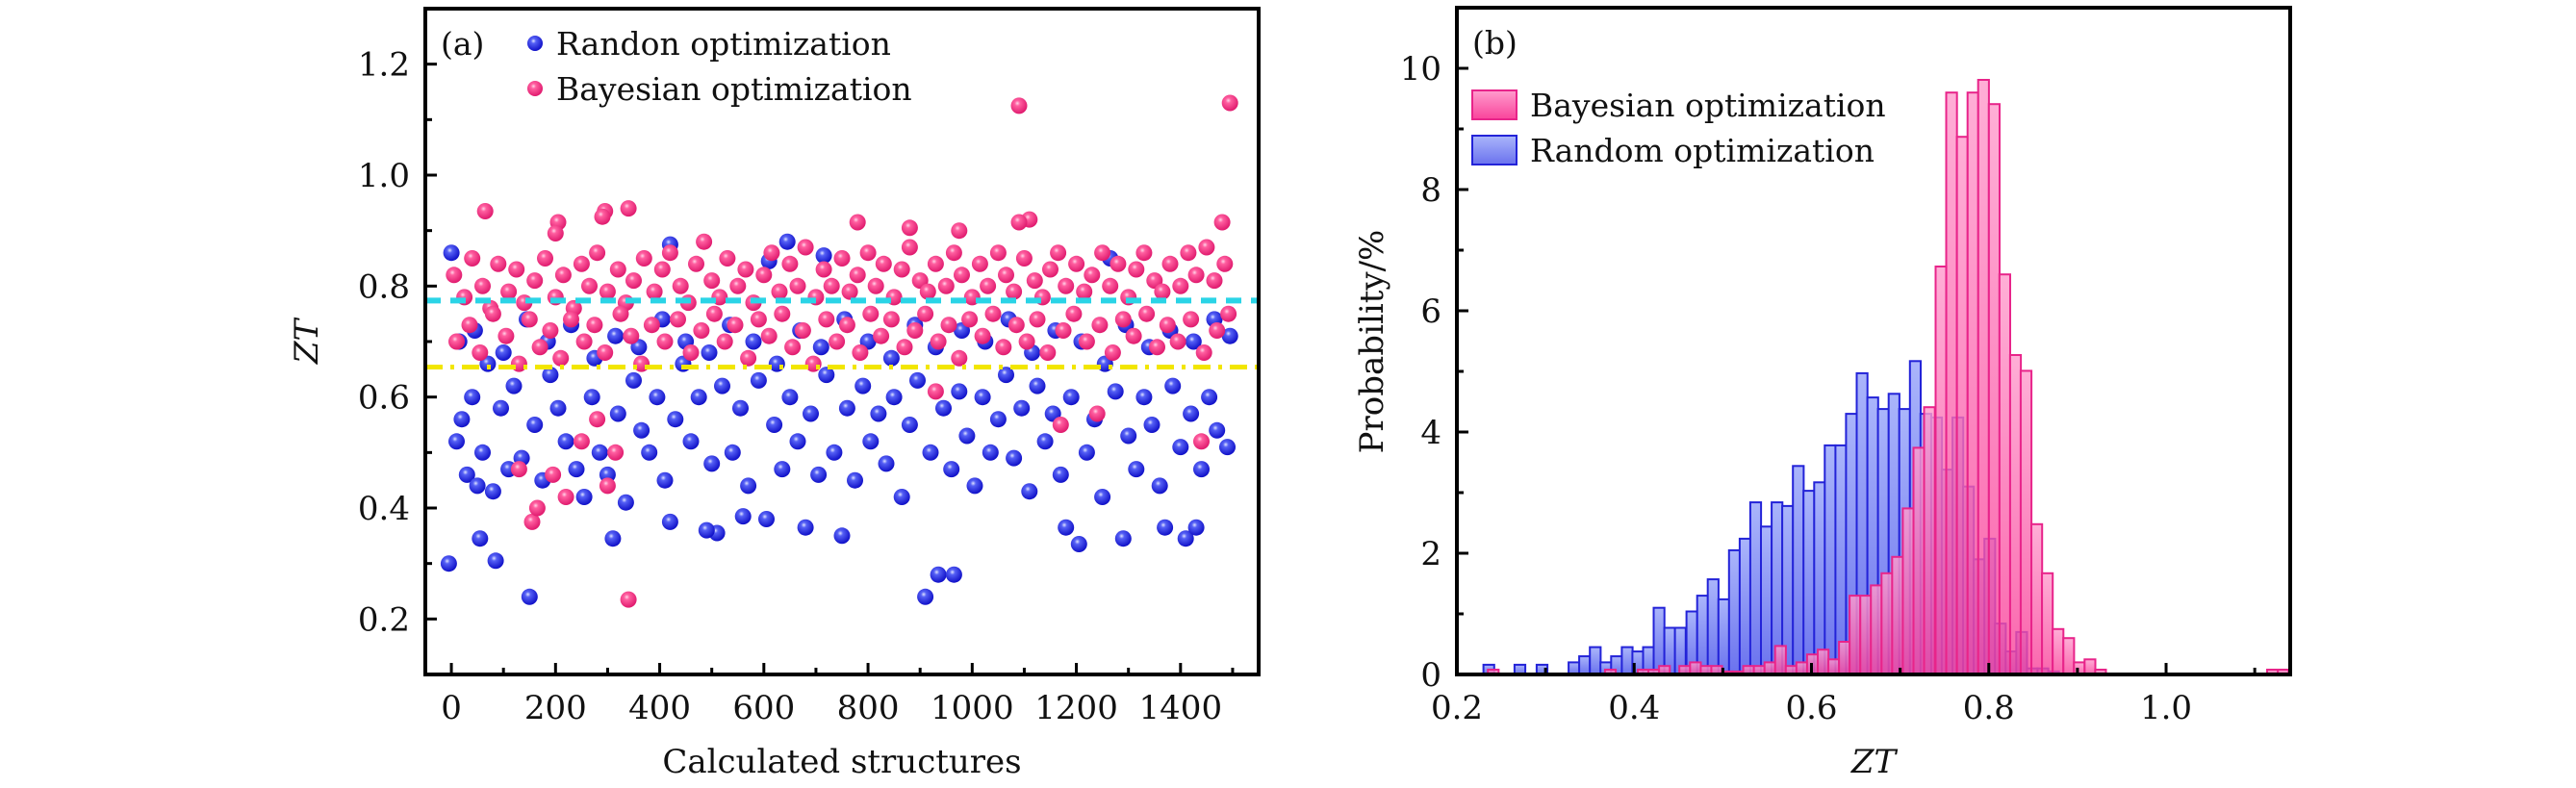 This screenshot has width=2576, height=788. Describe the element at coordinates (384, 65) in the screenshot. I see `y-tick-label-a: 1.2` at that location.